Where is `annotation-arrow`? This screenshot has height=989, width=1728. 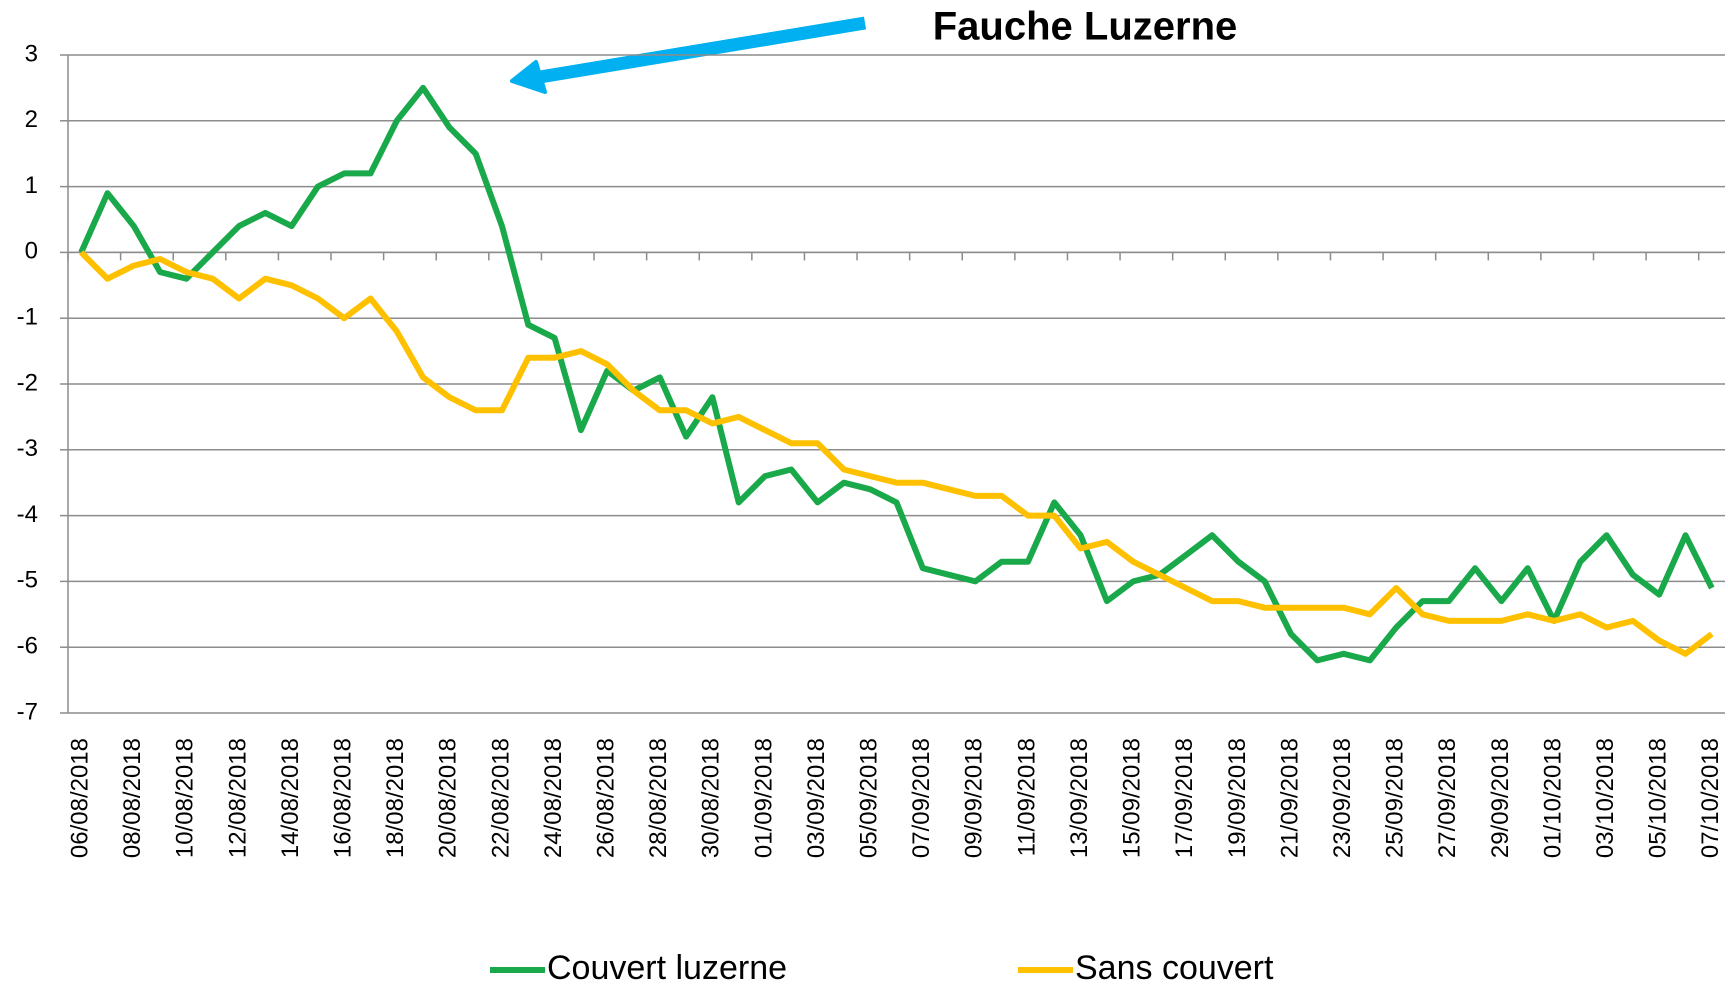 annotation-arrow is located at coordinates (688, 55).